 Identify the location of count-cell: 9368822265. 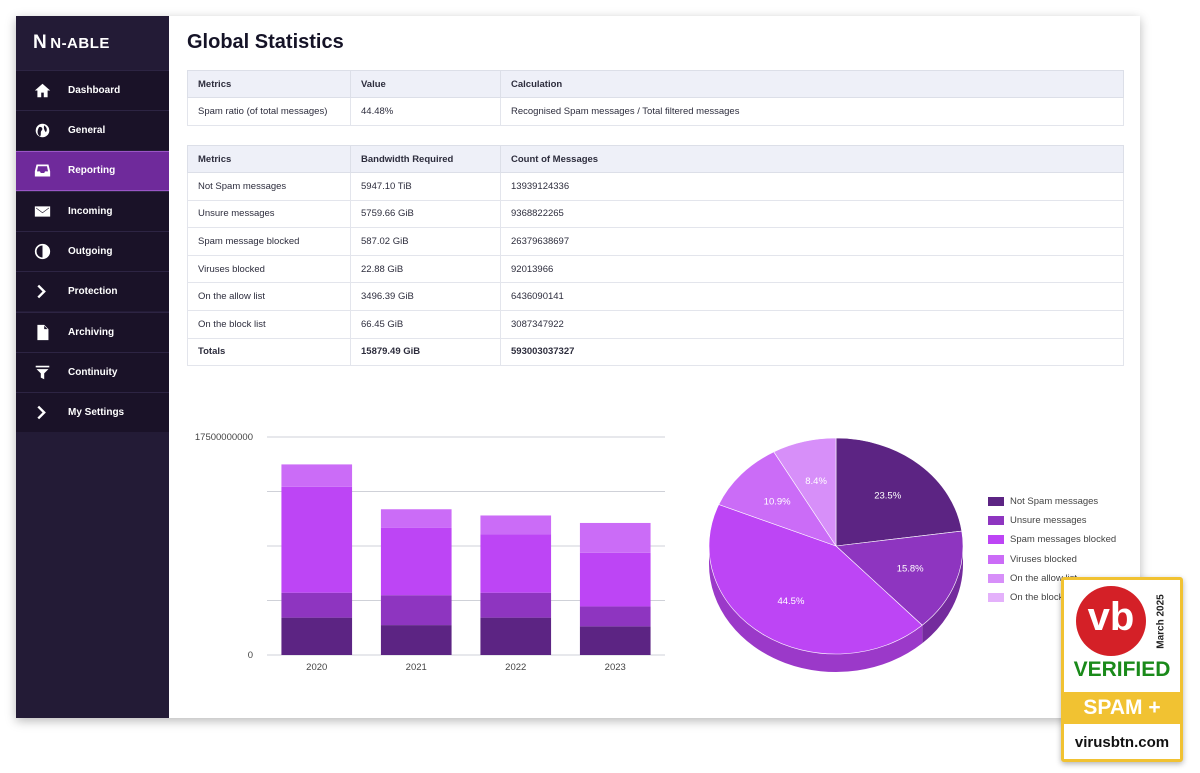
(812, 214).